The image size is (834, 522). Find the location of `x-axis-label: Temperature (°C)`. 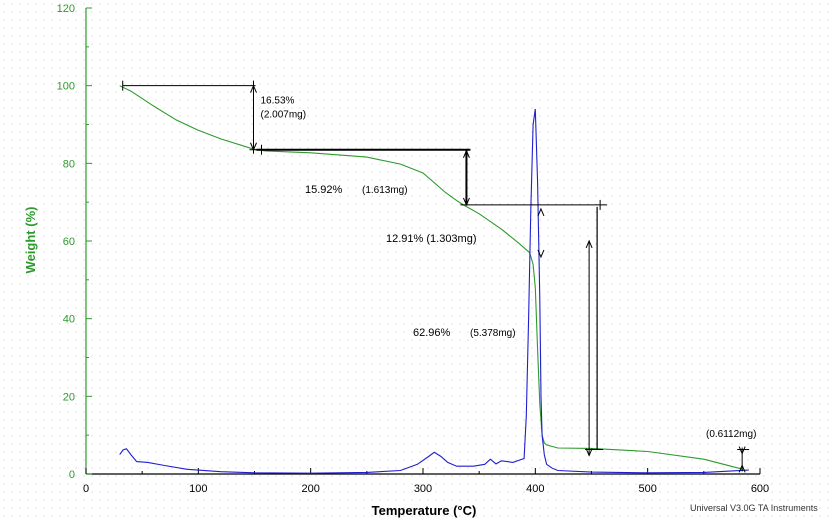

x-axis-label: Temperature (°C) is located at coordinates (424, 510).